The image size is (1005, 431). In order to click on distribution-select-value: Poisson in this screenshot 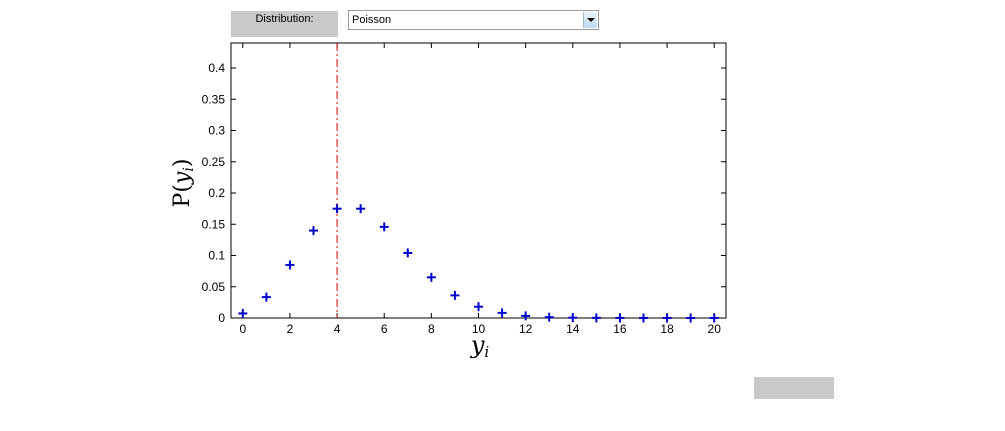, I will do `click(372, 20)`.